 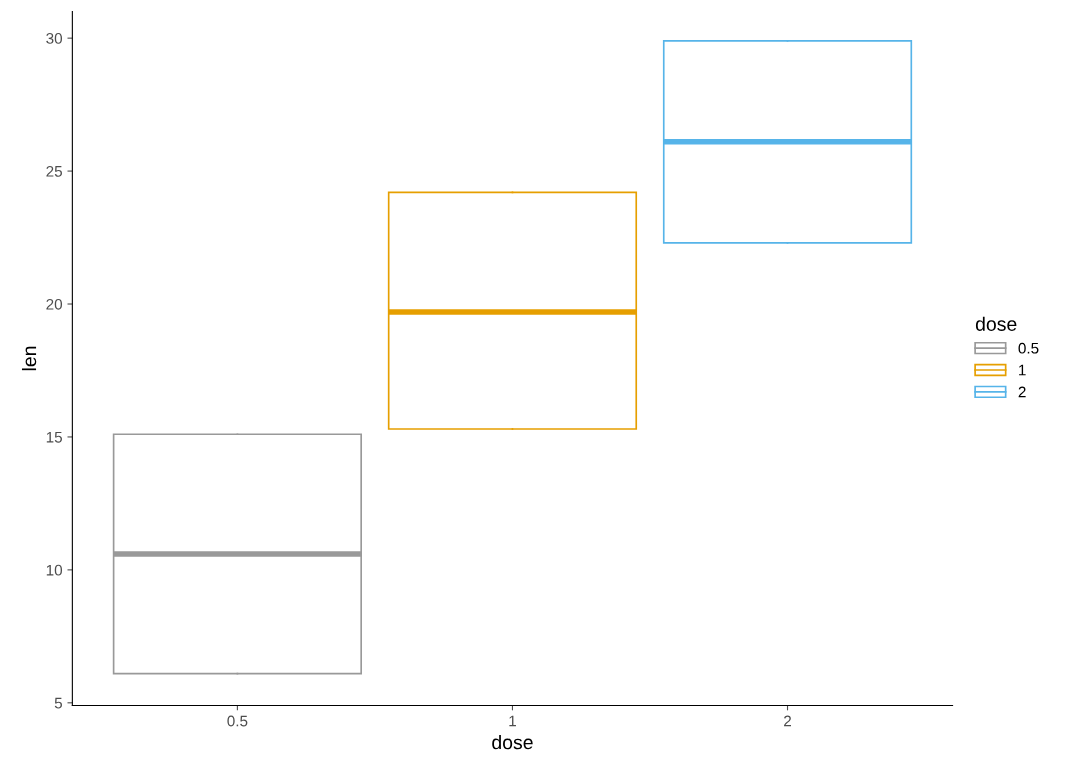 I want to click on y-tick-label: 10, so click(x=54, y=570).